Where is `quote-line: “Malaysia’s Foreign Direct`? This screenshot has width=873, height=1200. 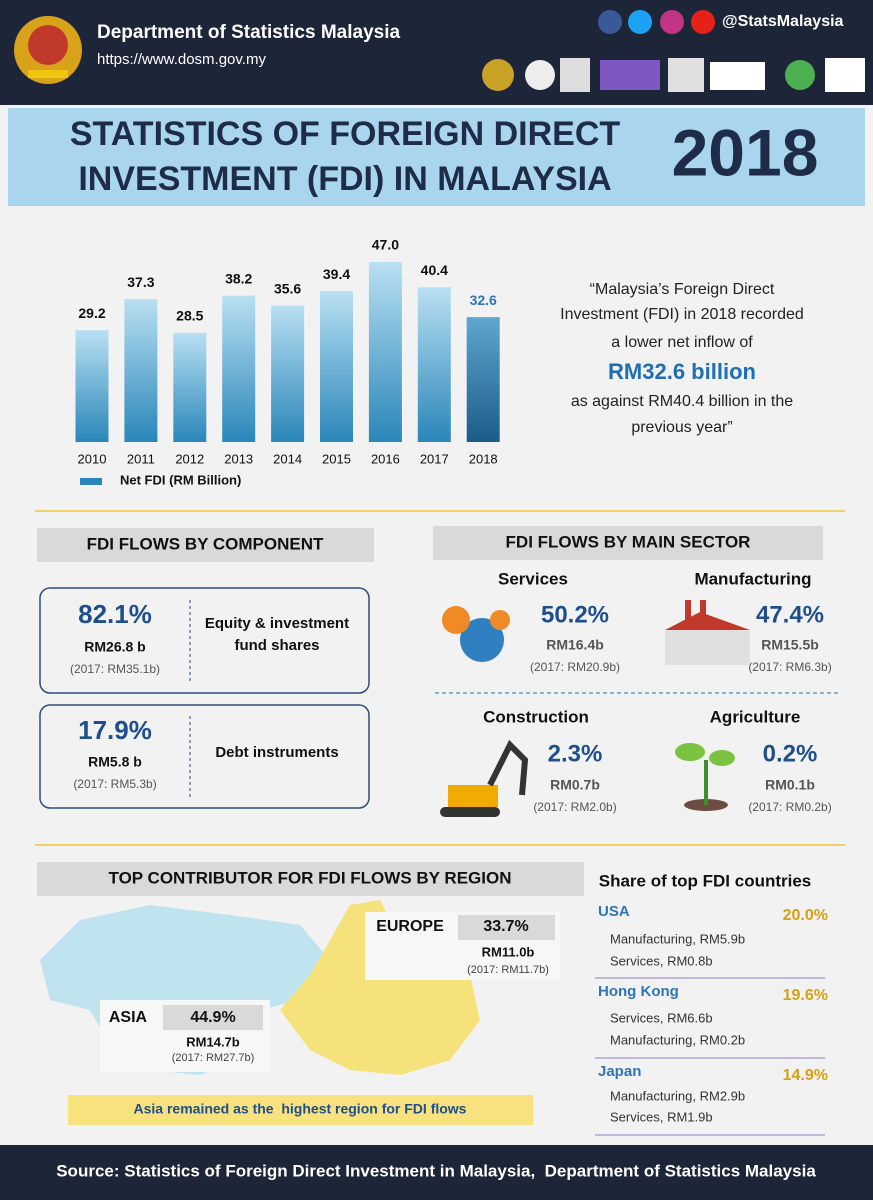 quote-line: “Malaysia’s Foreign Direct is located at coordinates (682, 289).